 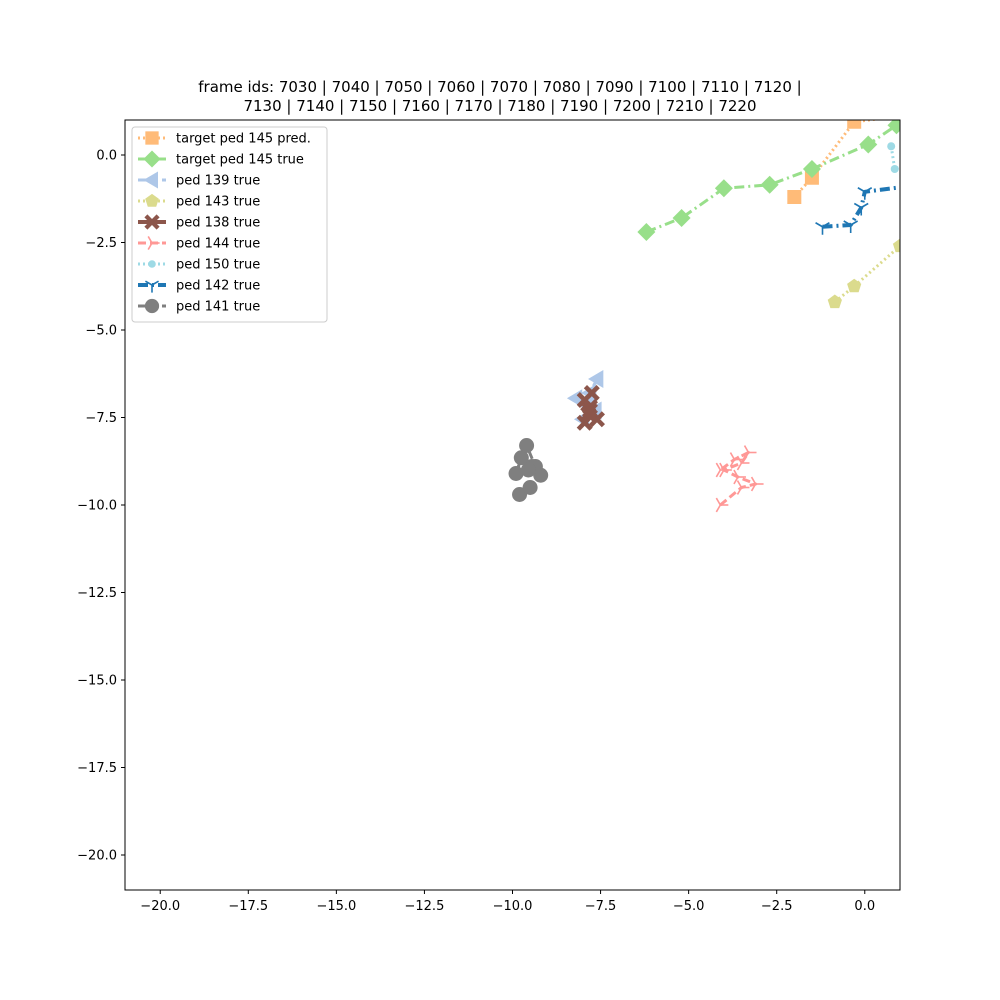 What do you see at coordinates (425, 906) in the screenshot?
I see `x-tick-label: −12.5` at bounding box center [425, 906].